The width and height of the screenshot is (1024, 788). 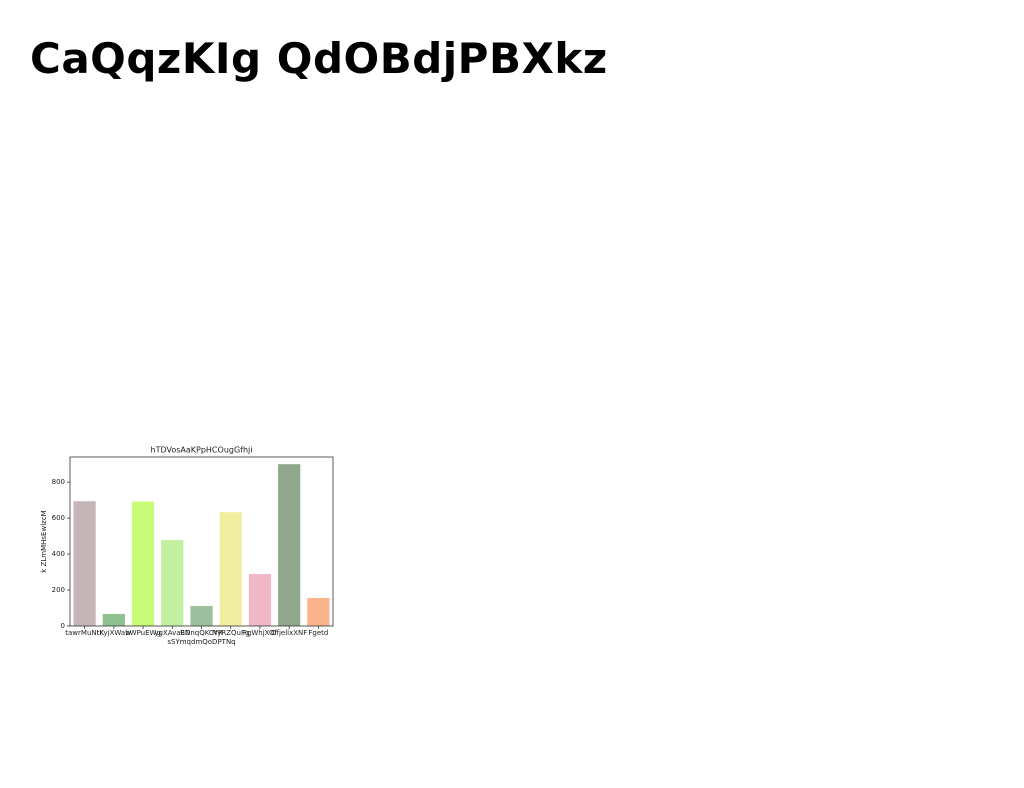 I want to click on x-tick-label: NyRZQuFg, so click(x=230, y=633).